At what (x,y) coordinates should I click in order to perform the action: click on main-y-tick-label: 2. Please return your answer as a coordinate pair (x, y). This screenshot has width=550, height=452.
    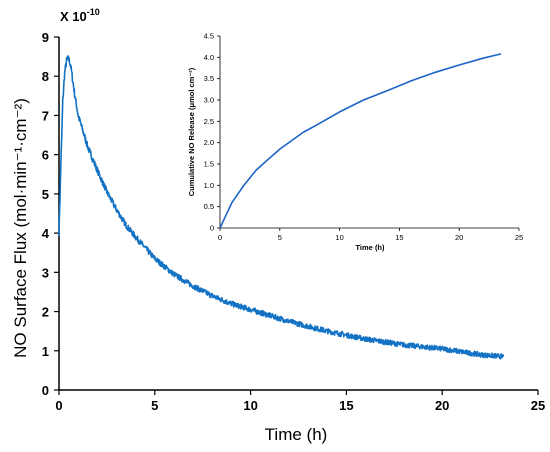
    Looking at the image, I should click on (45, 312).